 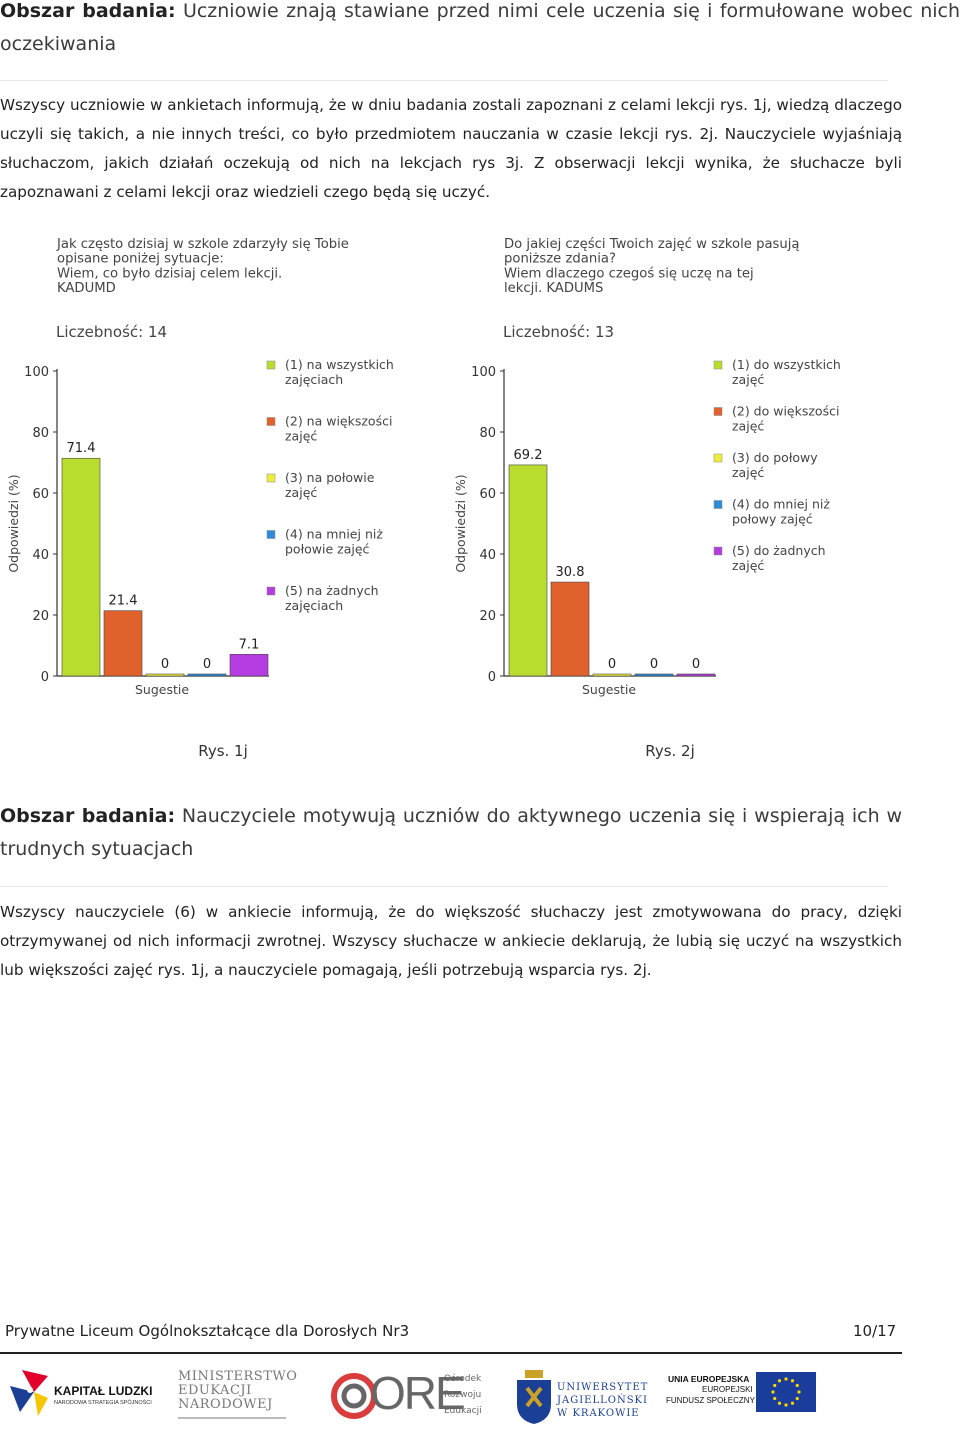 What do you see at coordinates (451, 1353) in the screenshot?
I see `footer-rule` at bounding box center [451, 1353].